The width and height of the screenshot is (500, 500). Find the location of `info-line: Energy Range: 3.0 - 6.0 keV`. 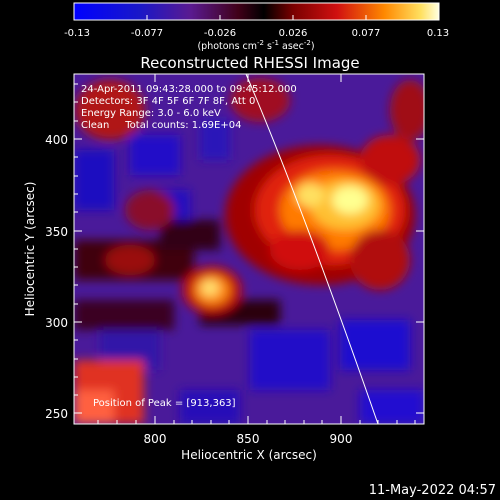

info-line: Energy Range: 3.0 - 6.0 keV is located at coordinates (151, 113).